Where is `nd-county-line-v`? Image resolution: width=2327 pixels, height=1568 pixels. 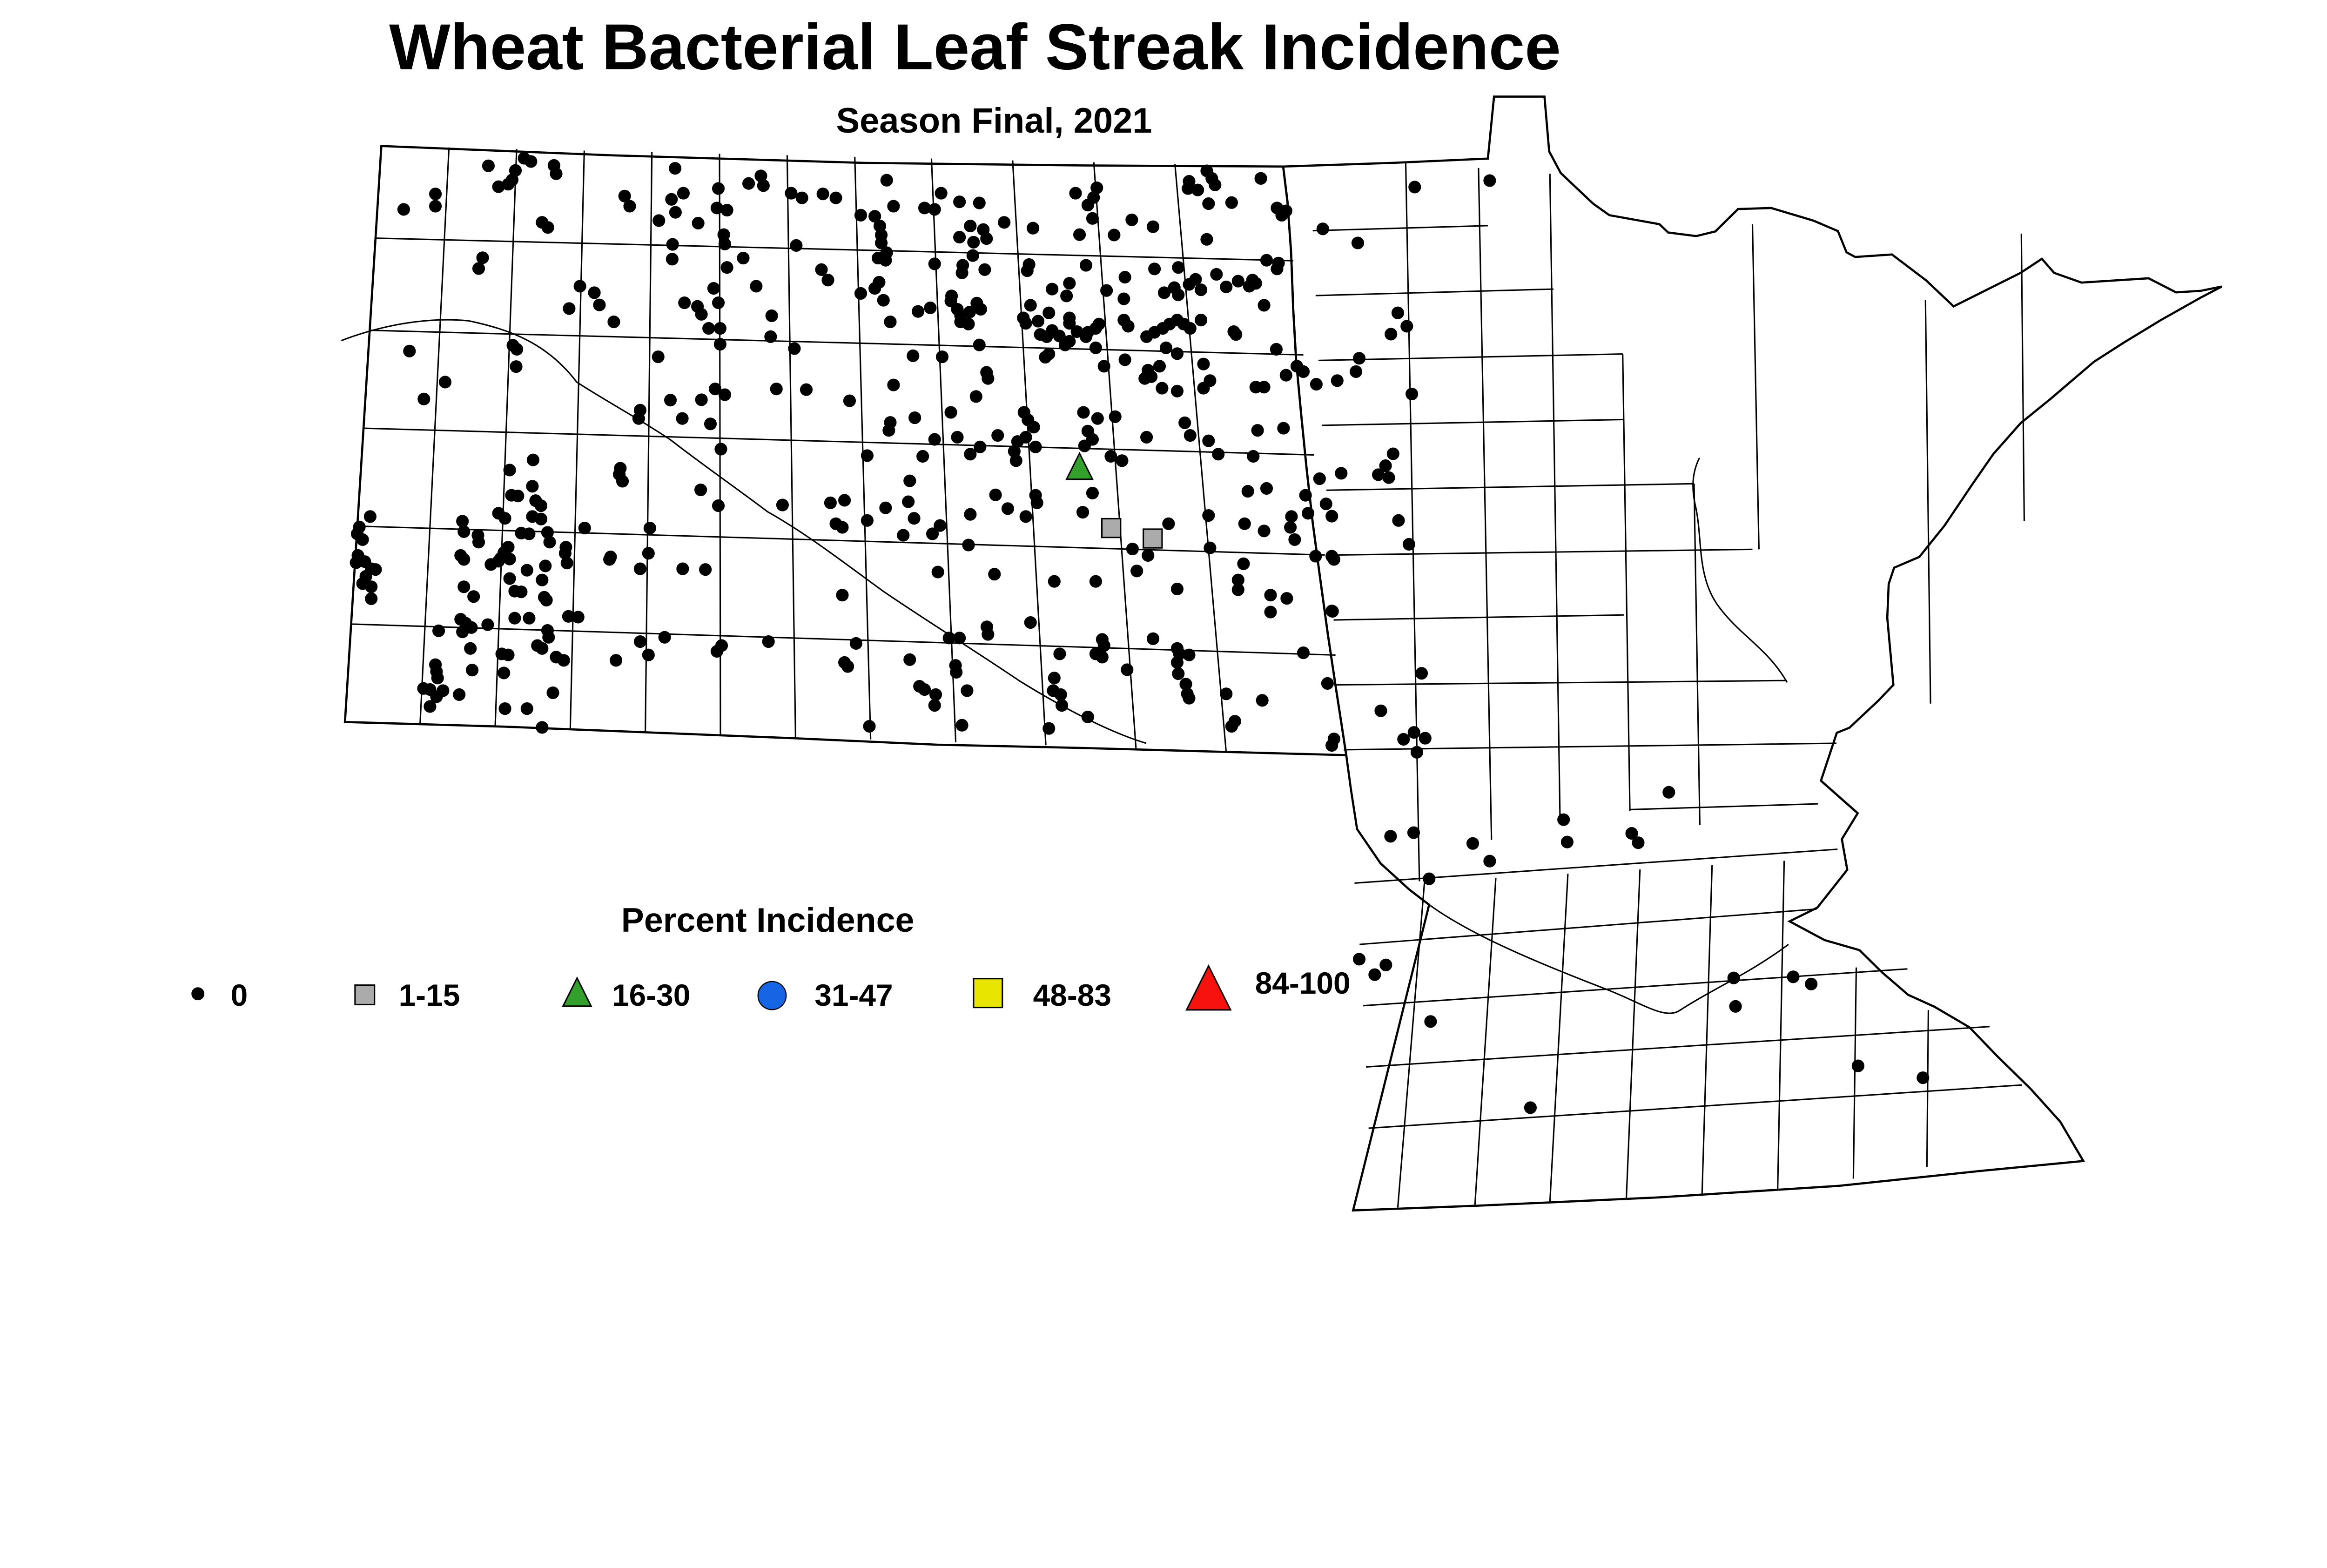 nd-county-line-v is located at coordinates (434, 436).